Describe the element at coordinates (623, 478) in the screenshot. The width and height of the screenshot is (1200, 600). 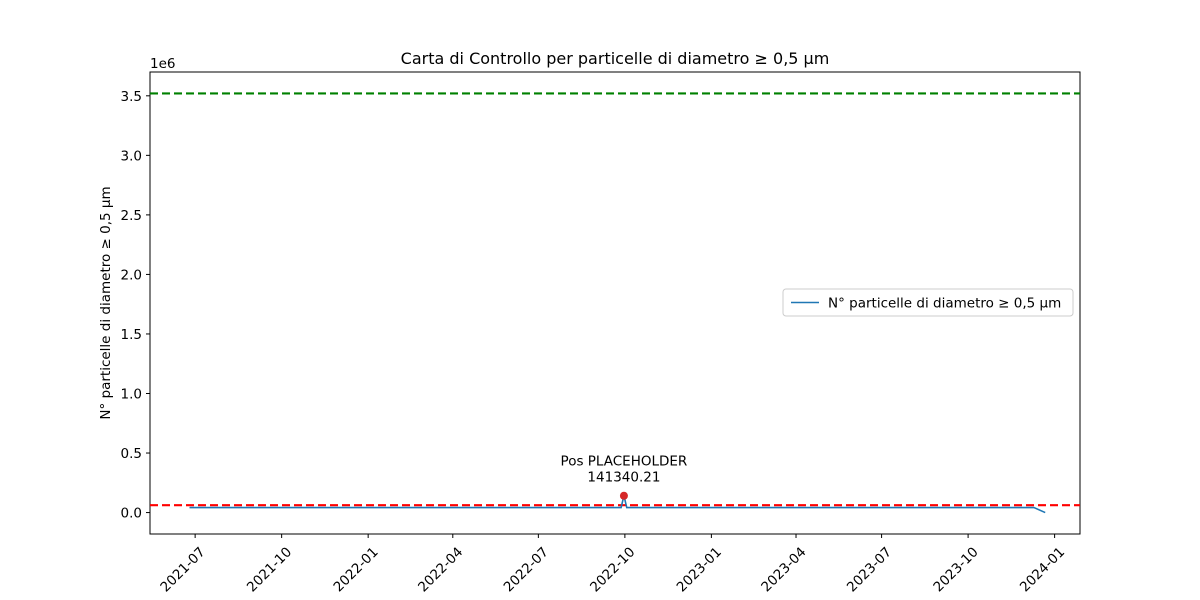
I see `annotation-value: 141340.21` at that location.